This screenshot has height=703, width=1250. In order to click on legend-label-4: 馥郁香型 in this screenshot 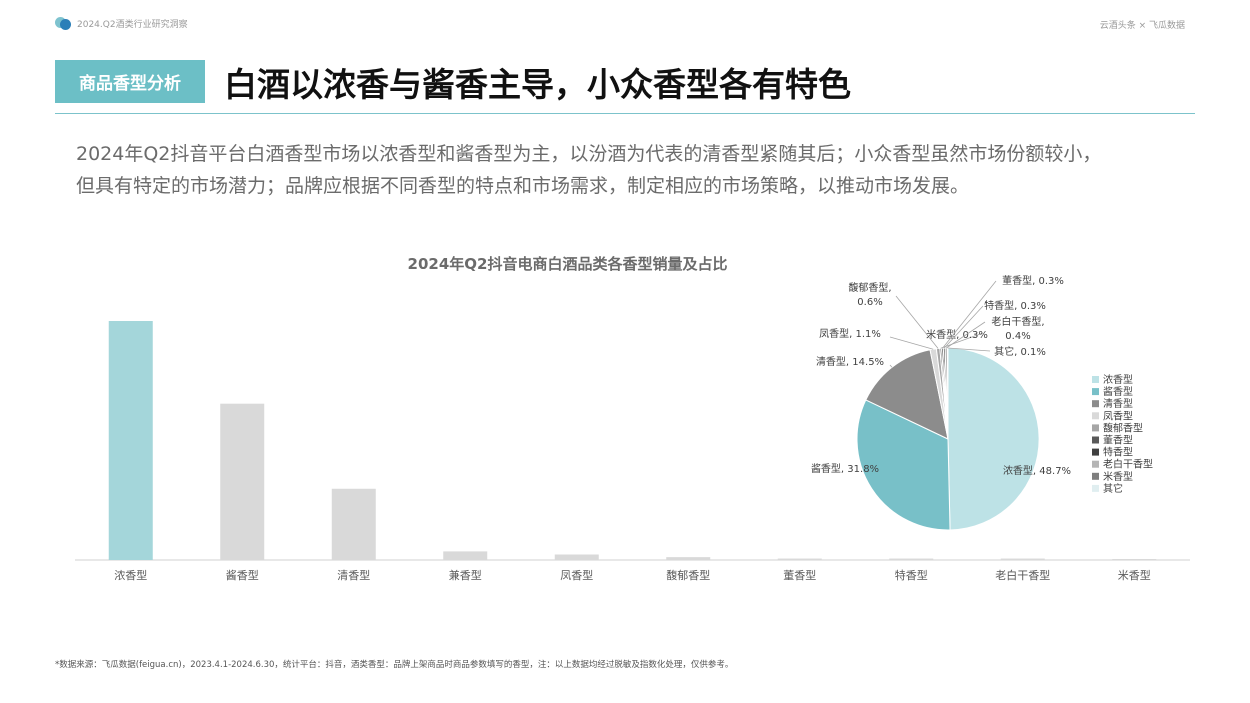, I will do `click(1123, 427)`.